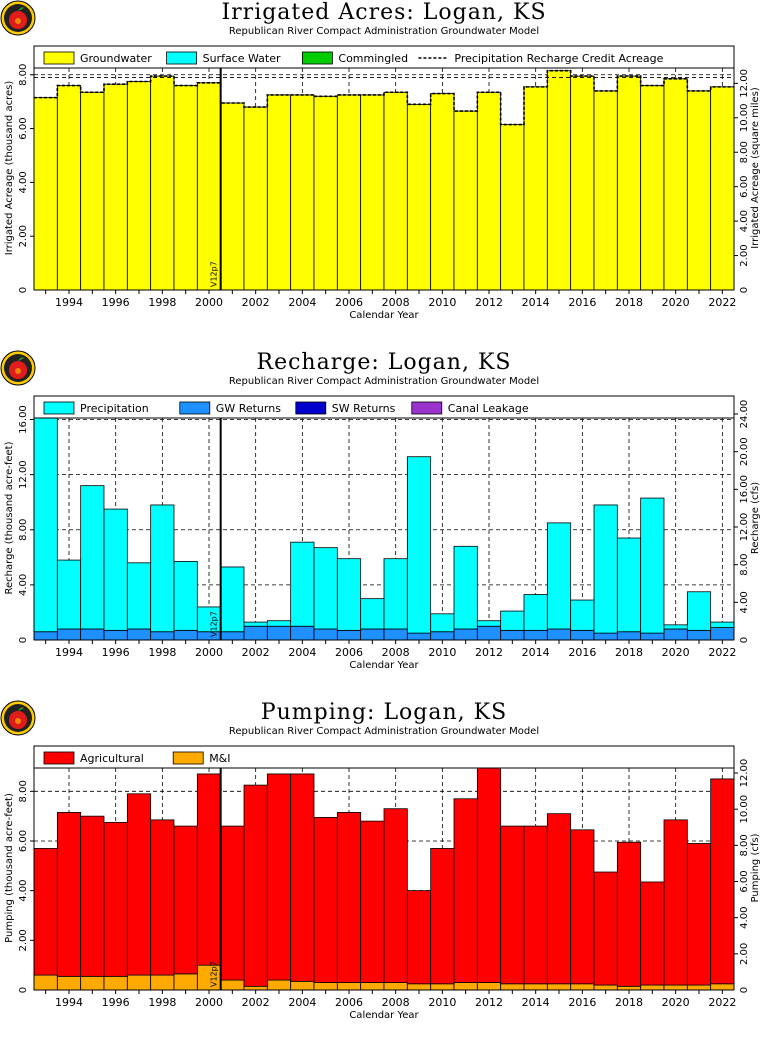 This screenshot has width=768, height=1040. I want to click on y2-tick-label: 2.00, so click(744, 255).